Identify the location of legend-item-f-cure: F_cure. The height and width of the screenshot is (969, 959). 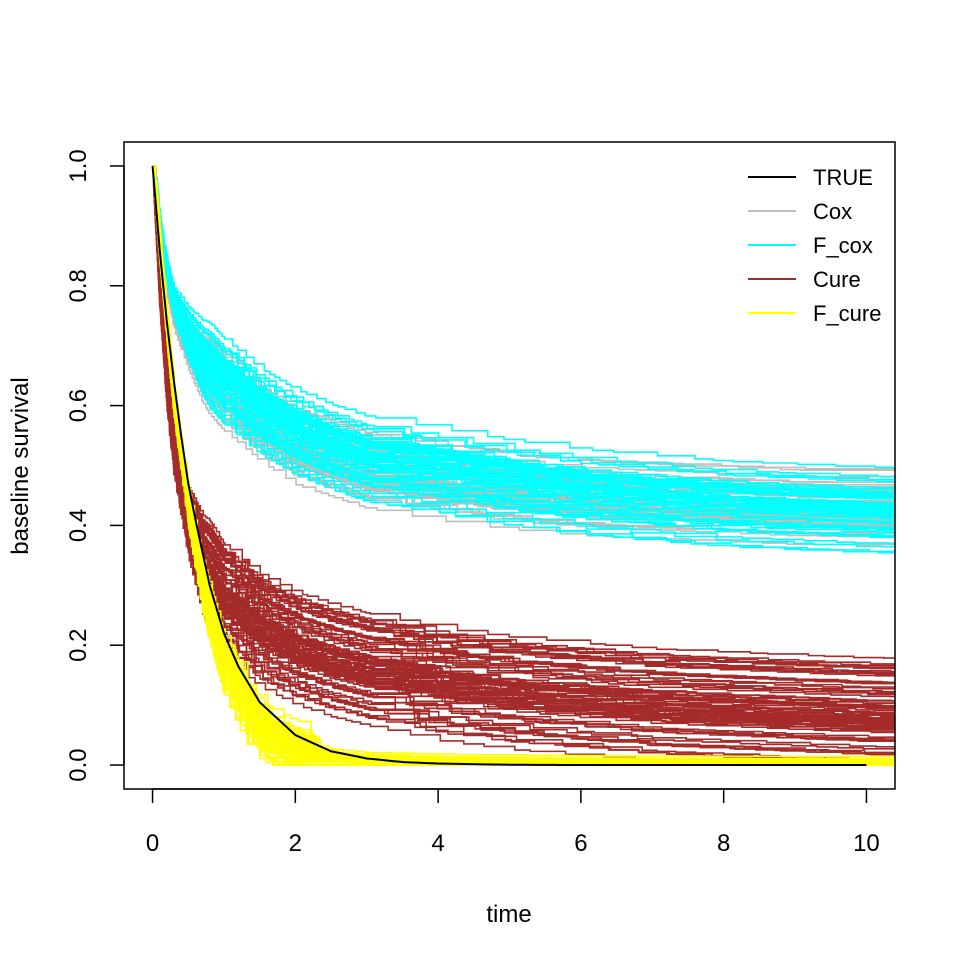
(814, 313).